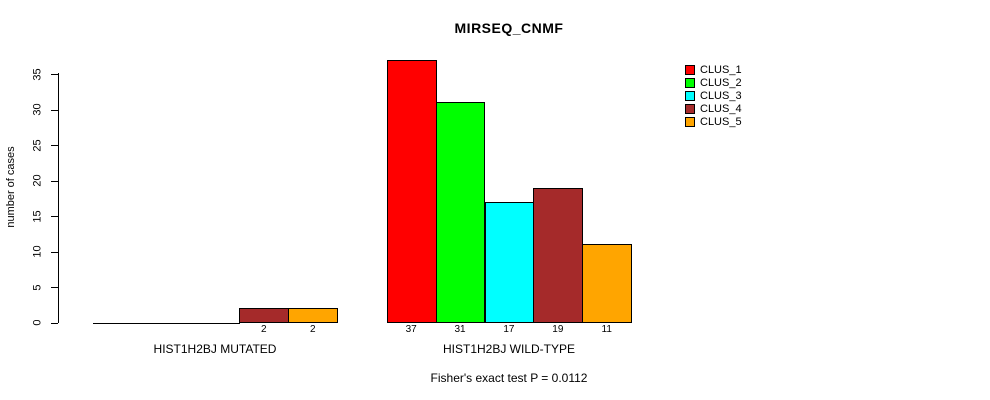  What do you see at coordinates (37, 180) in the screenshot?
I see `y-tick-label: 20` at bounding box center [37, 180].